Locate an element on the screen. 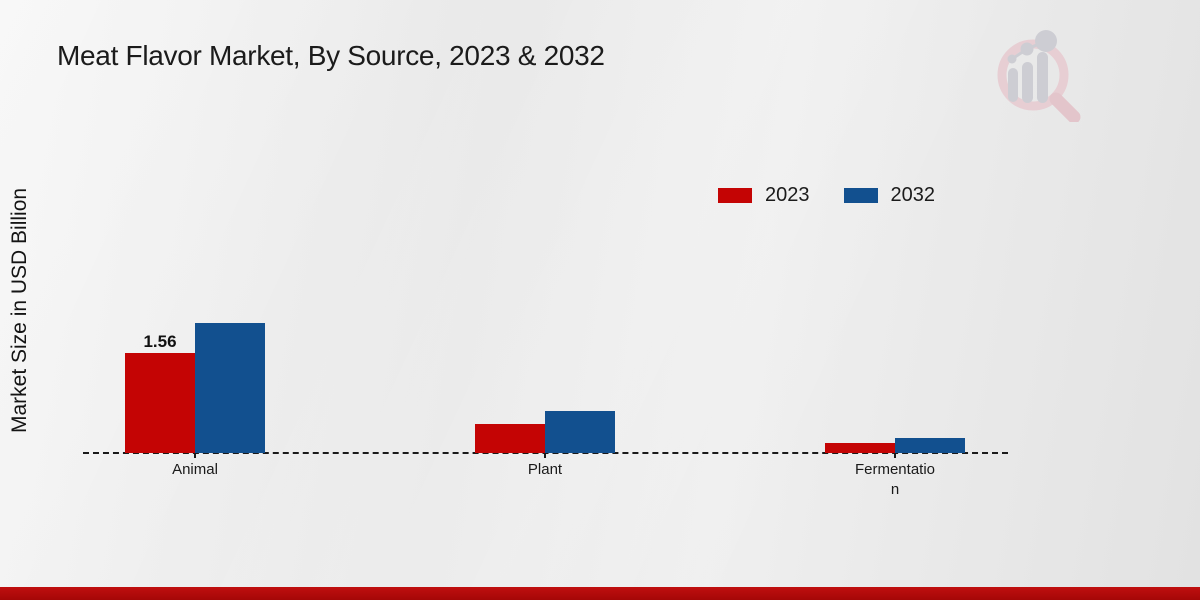  magnifier-barchart-logo-icon is located at coordinates (1039, 77).